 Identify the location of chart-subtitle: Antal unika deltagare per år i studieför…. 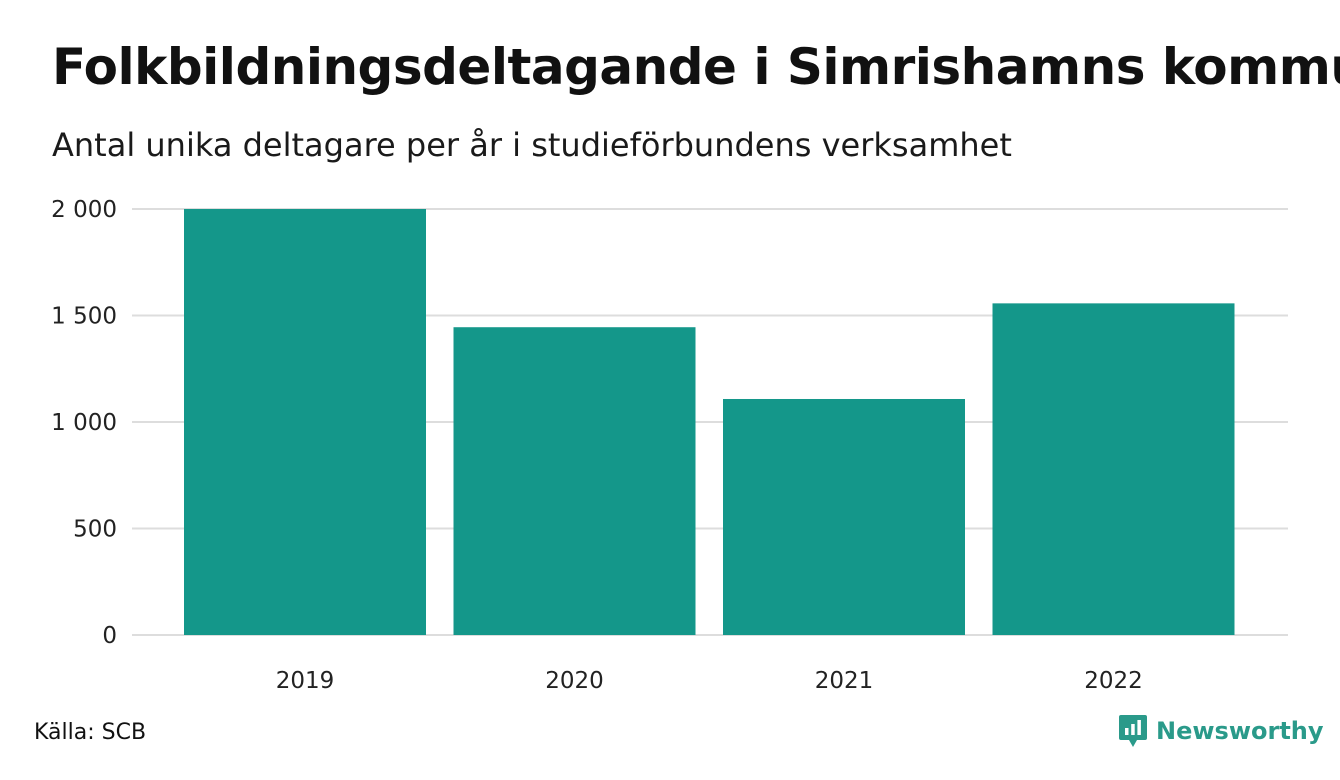
(532, 145).